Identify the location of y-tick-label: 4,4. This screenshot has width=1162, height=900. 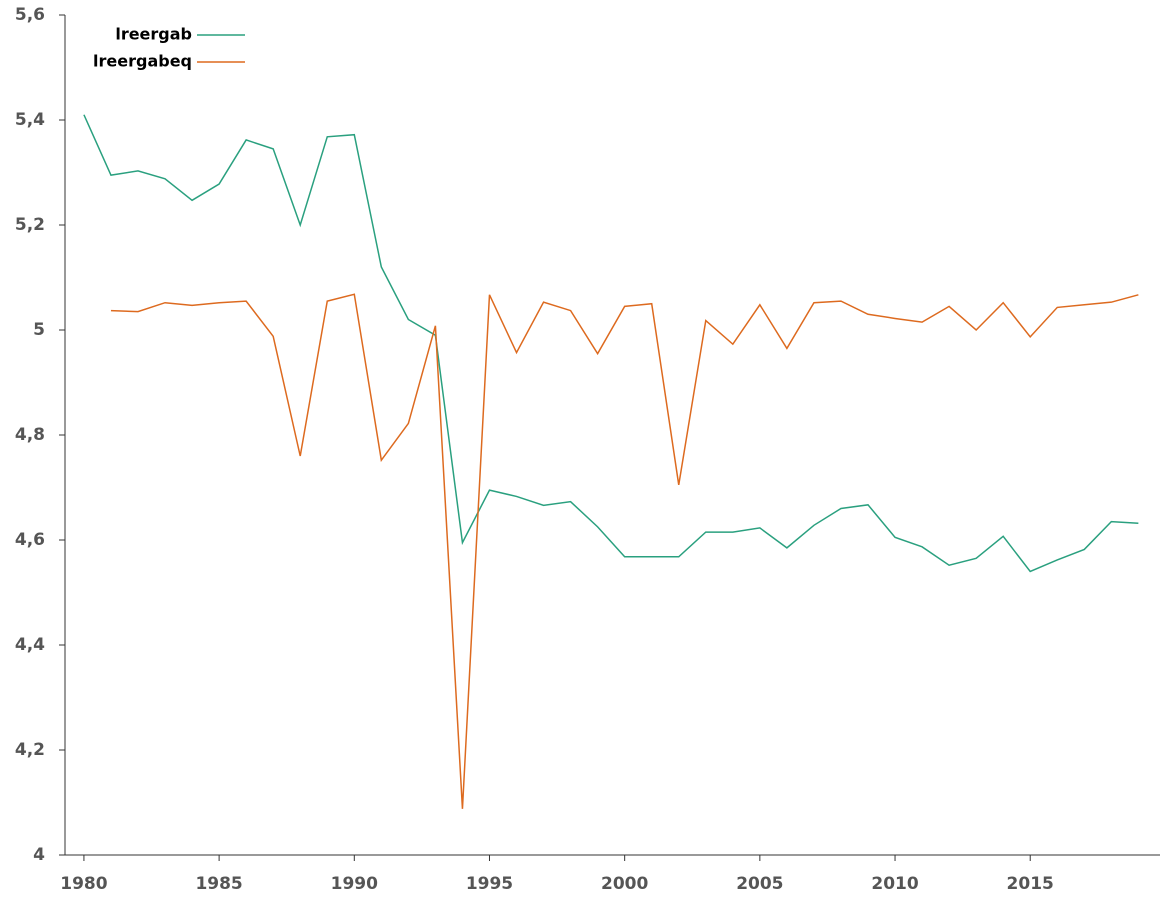
(30, 645).